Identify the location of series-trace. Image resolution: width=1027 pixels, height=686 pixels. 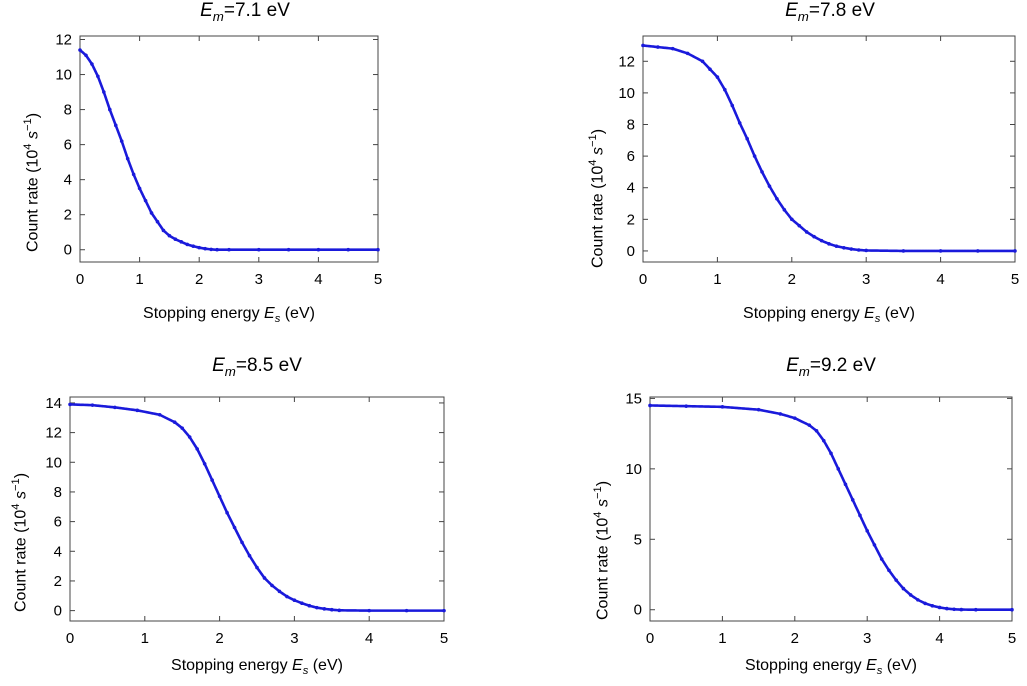
(229, 150).